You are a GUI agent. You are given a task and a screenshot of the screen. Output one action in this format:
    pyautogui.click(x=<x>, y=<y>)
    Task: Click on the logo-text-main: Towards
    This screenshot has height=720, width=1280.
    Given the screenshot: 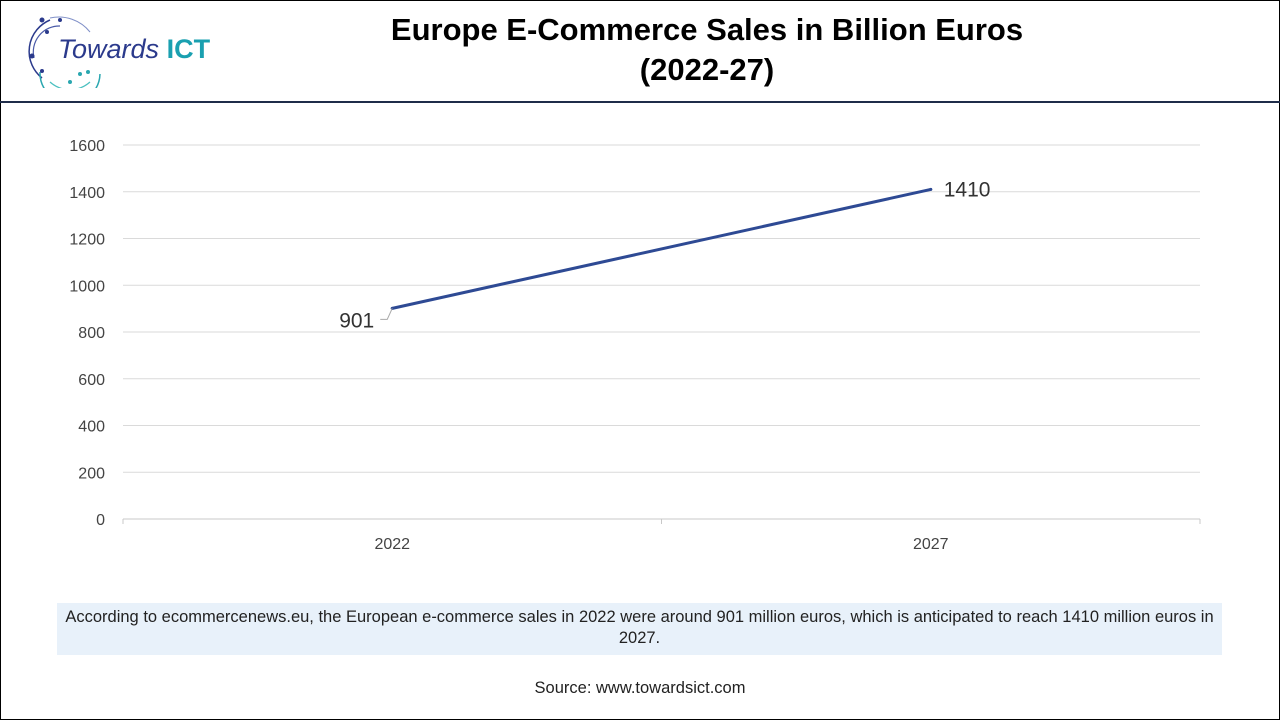 What is the action you would take?
    pyautogui.click(x=109, y=49)
    